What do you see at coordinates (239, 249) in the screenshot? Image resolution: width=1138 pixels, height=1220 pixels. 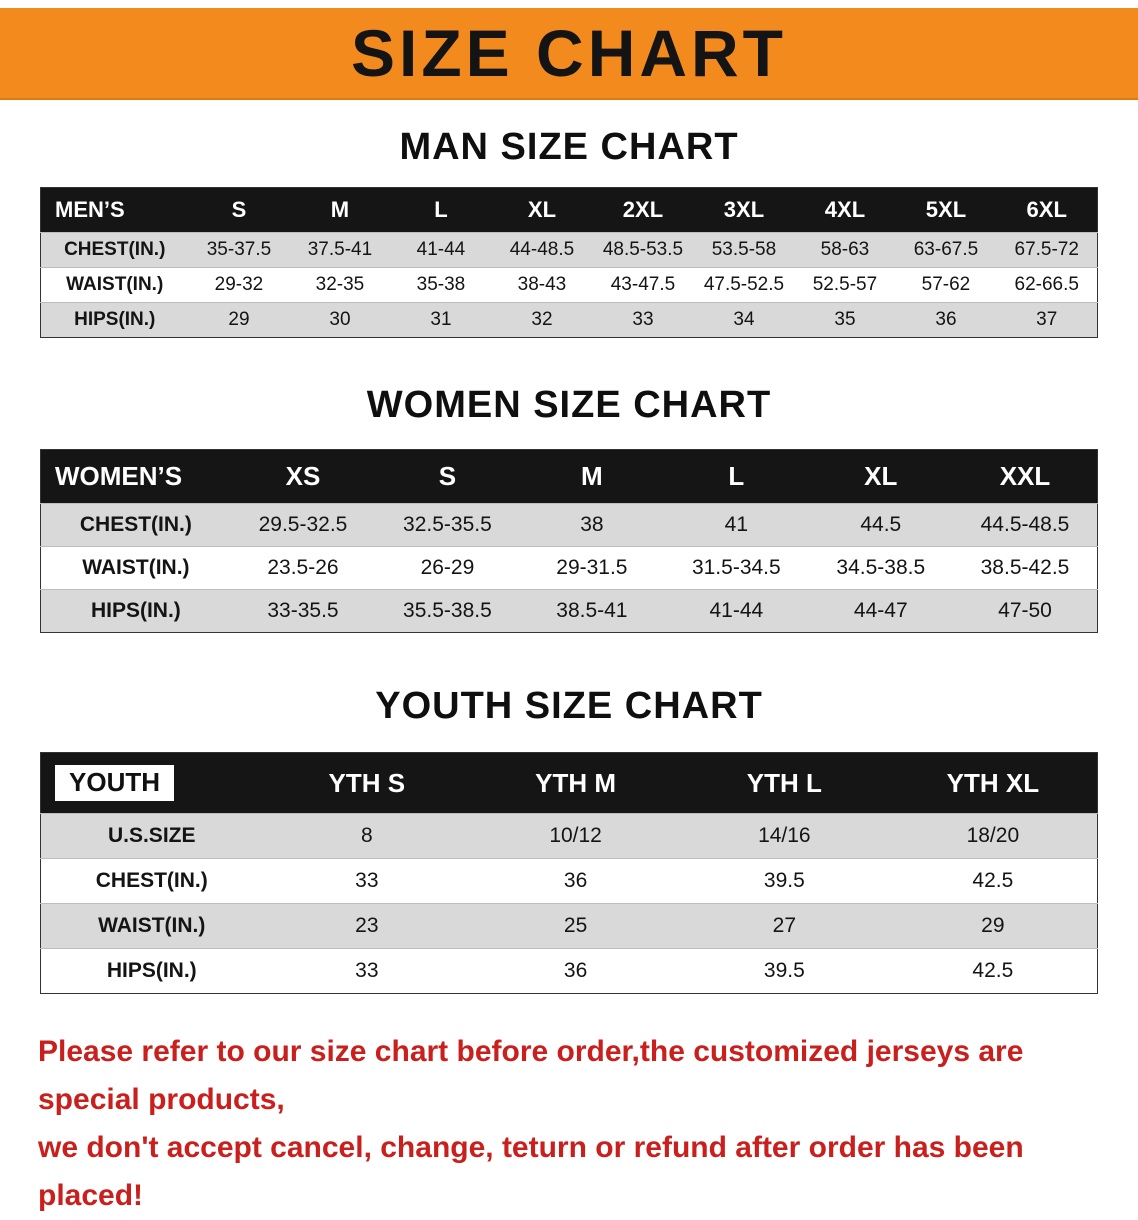 I see `size-value-cell: 35-37.5` at bounding box center [239, 249].